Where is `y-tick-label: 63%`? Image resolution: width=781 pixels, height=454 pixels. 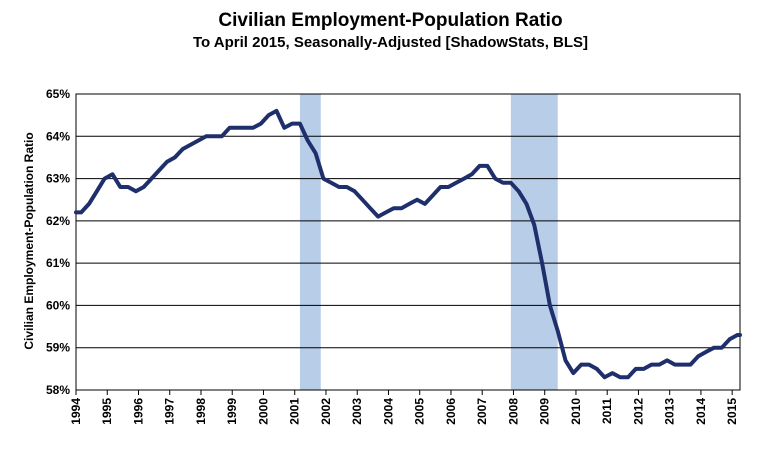 y-tick-label: 63% is located at coordinates (58, 179).